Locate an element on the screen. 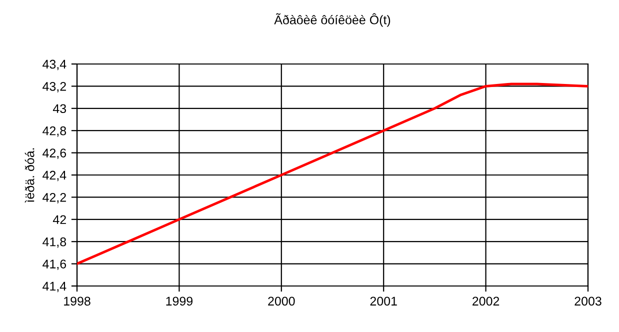 The width and height of the screenshot is (619, 332). x-tick-label: 2001 is located at coordinates (383, 301).